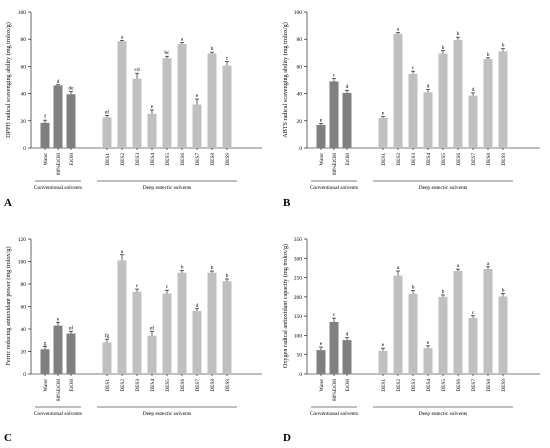  Describe the element at coordinates (287, 438) in the screenshot. I see `panel-label: D` at that location.